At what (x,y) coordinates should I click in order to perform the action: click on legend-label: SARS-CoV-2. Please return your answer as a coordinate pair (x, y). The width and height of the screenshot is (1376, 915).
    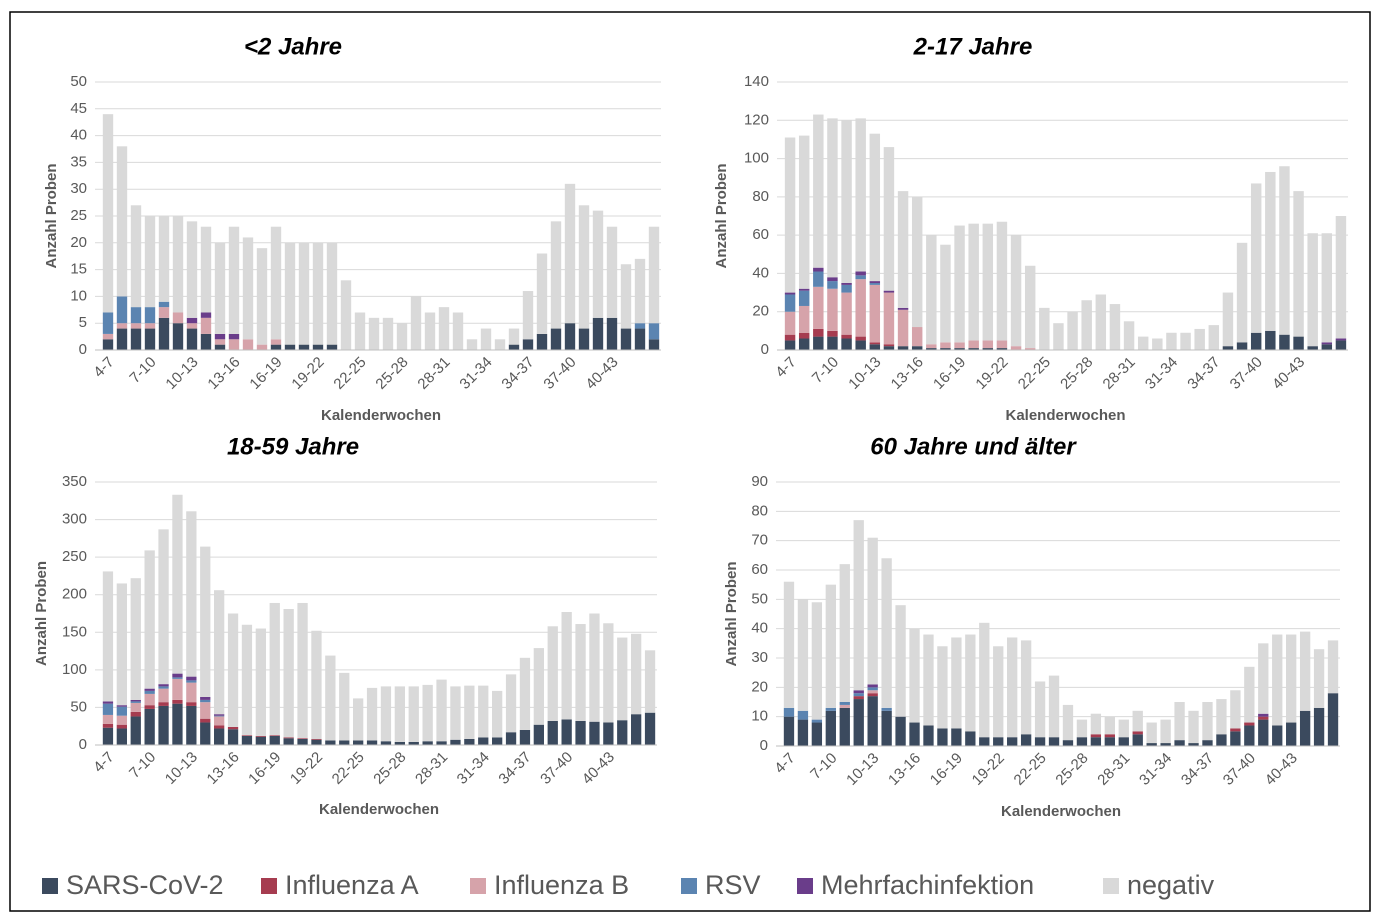
    Looking at the image, I should click on (145, 885).